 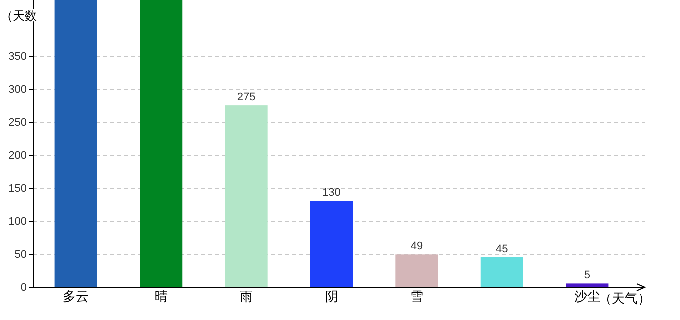 What do you see at coordinates (247, 296) in the screenshot?
I see `x-tick-label: 雨` at bounding box center [247, 296].